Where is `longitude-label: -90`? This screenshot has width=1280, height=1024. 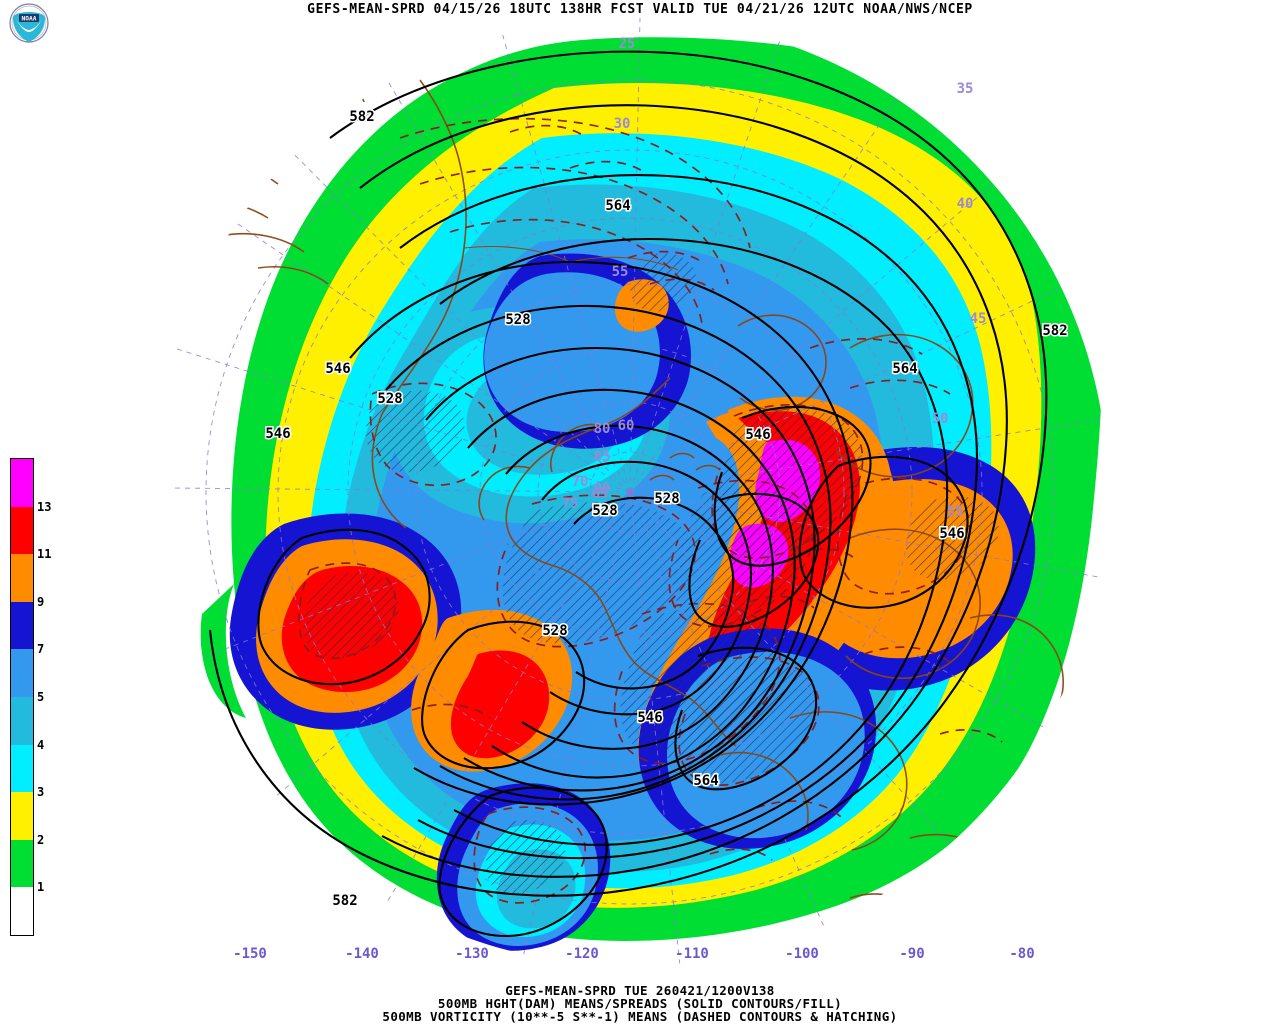 longitude-label: -90 is located at coordinates (911, 954).